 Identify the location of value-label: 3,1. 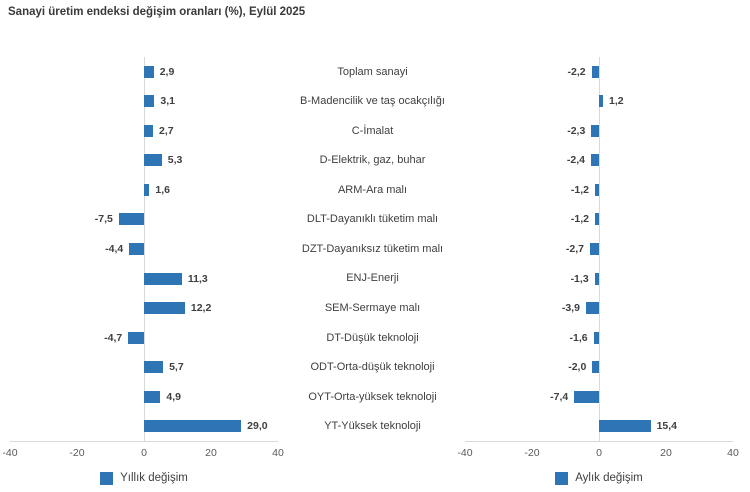
(167, 101).